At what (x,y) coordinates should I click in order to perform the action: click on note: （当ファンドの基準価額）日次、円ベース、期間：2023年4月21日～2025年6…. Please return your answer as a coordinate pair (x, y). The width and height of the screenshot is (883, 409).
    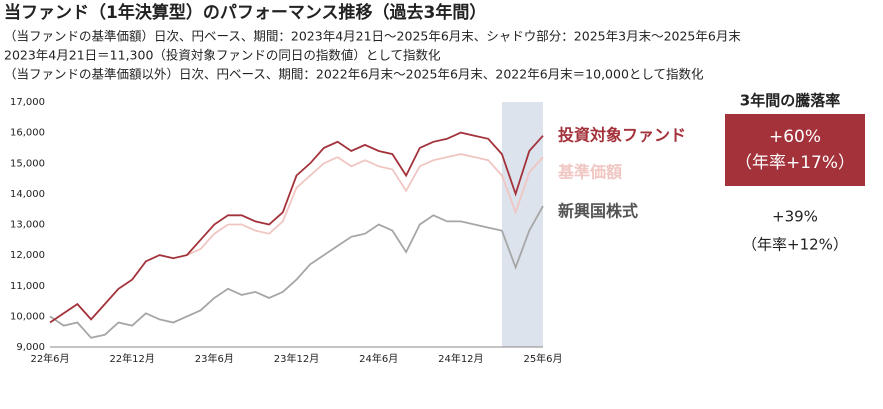
    Looking at the image, I should click on (372, 36).